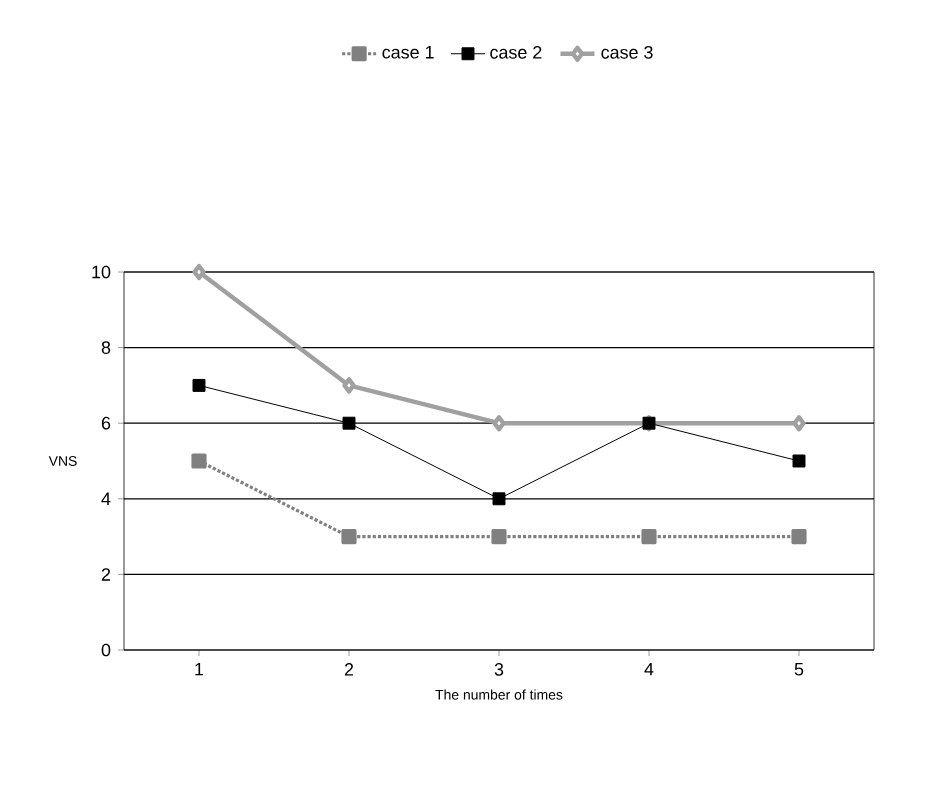 The height and width of the screenshot is (798, 932). I want to click on y-tick-label: 0, so click(106, 650).